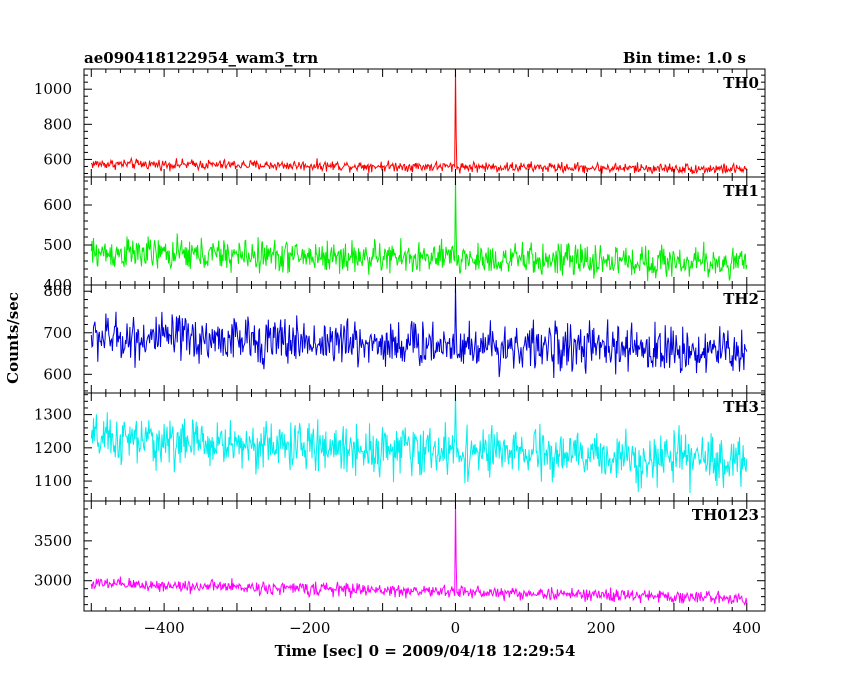 This screenshot has height=680, width=850. I want to click on series-th1, so click(419, 229).